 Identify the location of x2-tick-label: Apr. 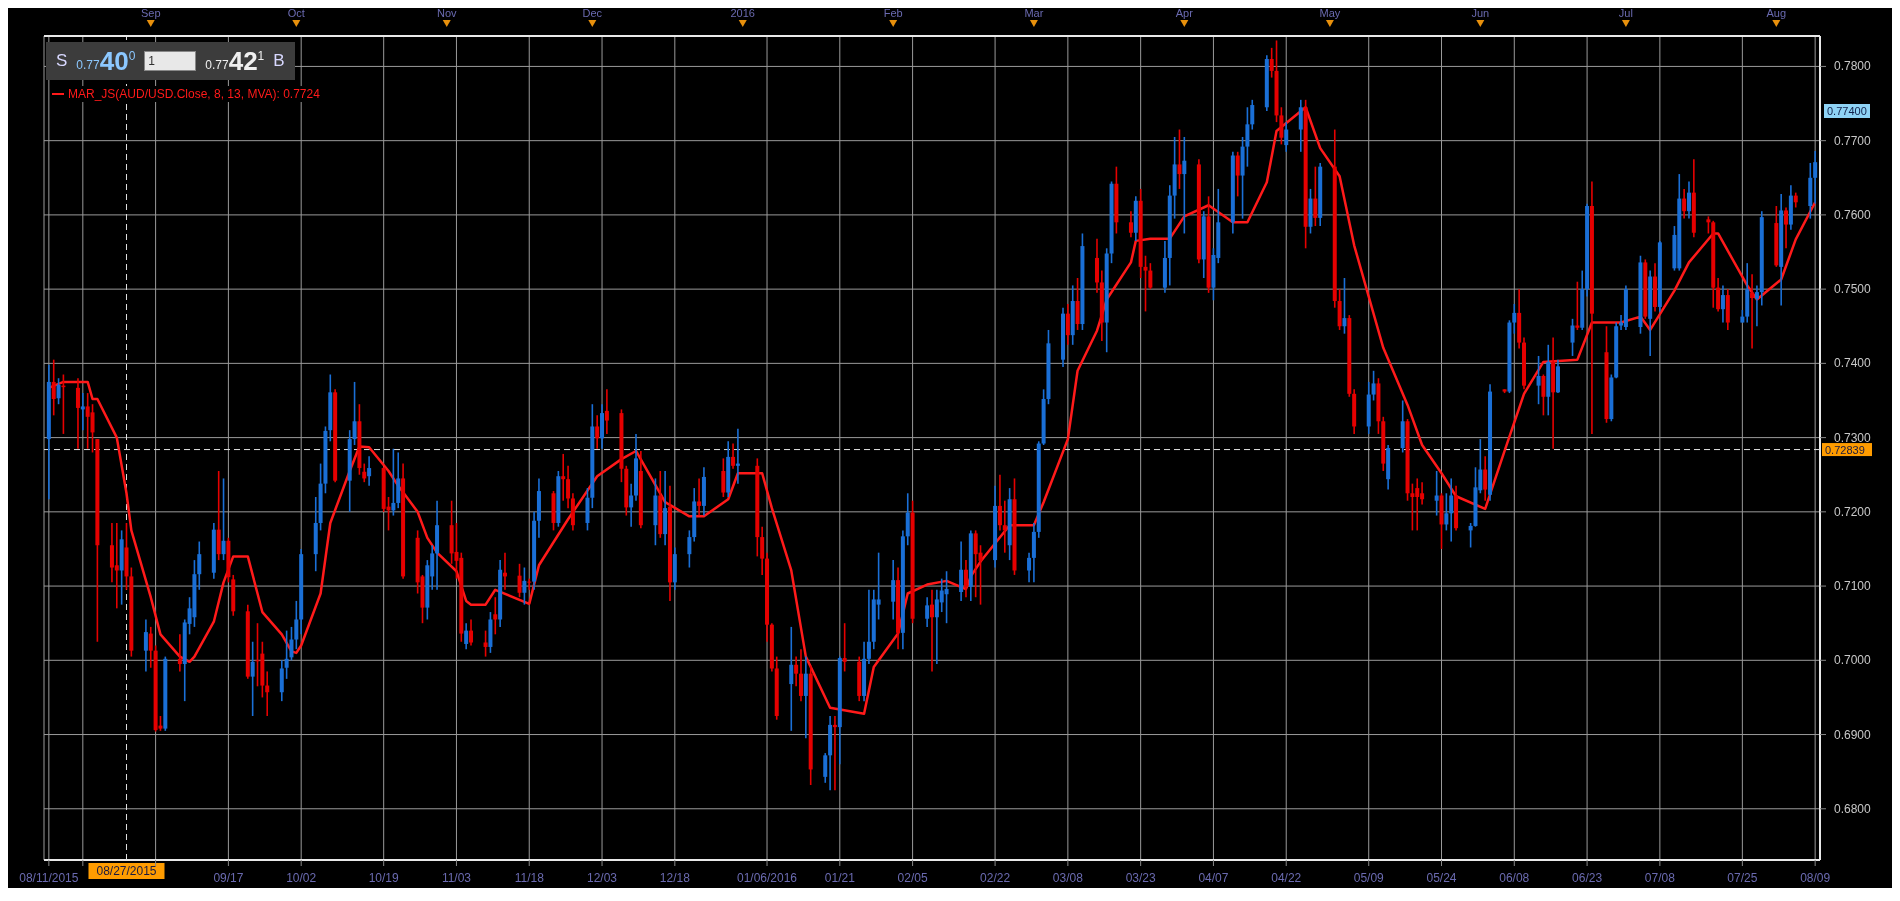
(1184, 13).